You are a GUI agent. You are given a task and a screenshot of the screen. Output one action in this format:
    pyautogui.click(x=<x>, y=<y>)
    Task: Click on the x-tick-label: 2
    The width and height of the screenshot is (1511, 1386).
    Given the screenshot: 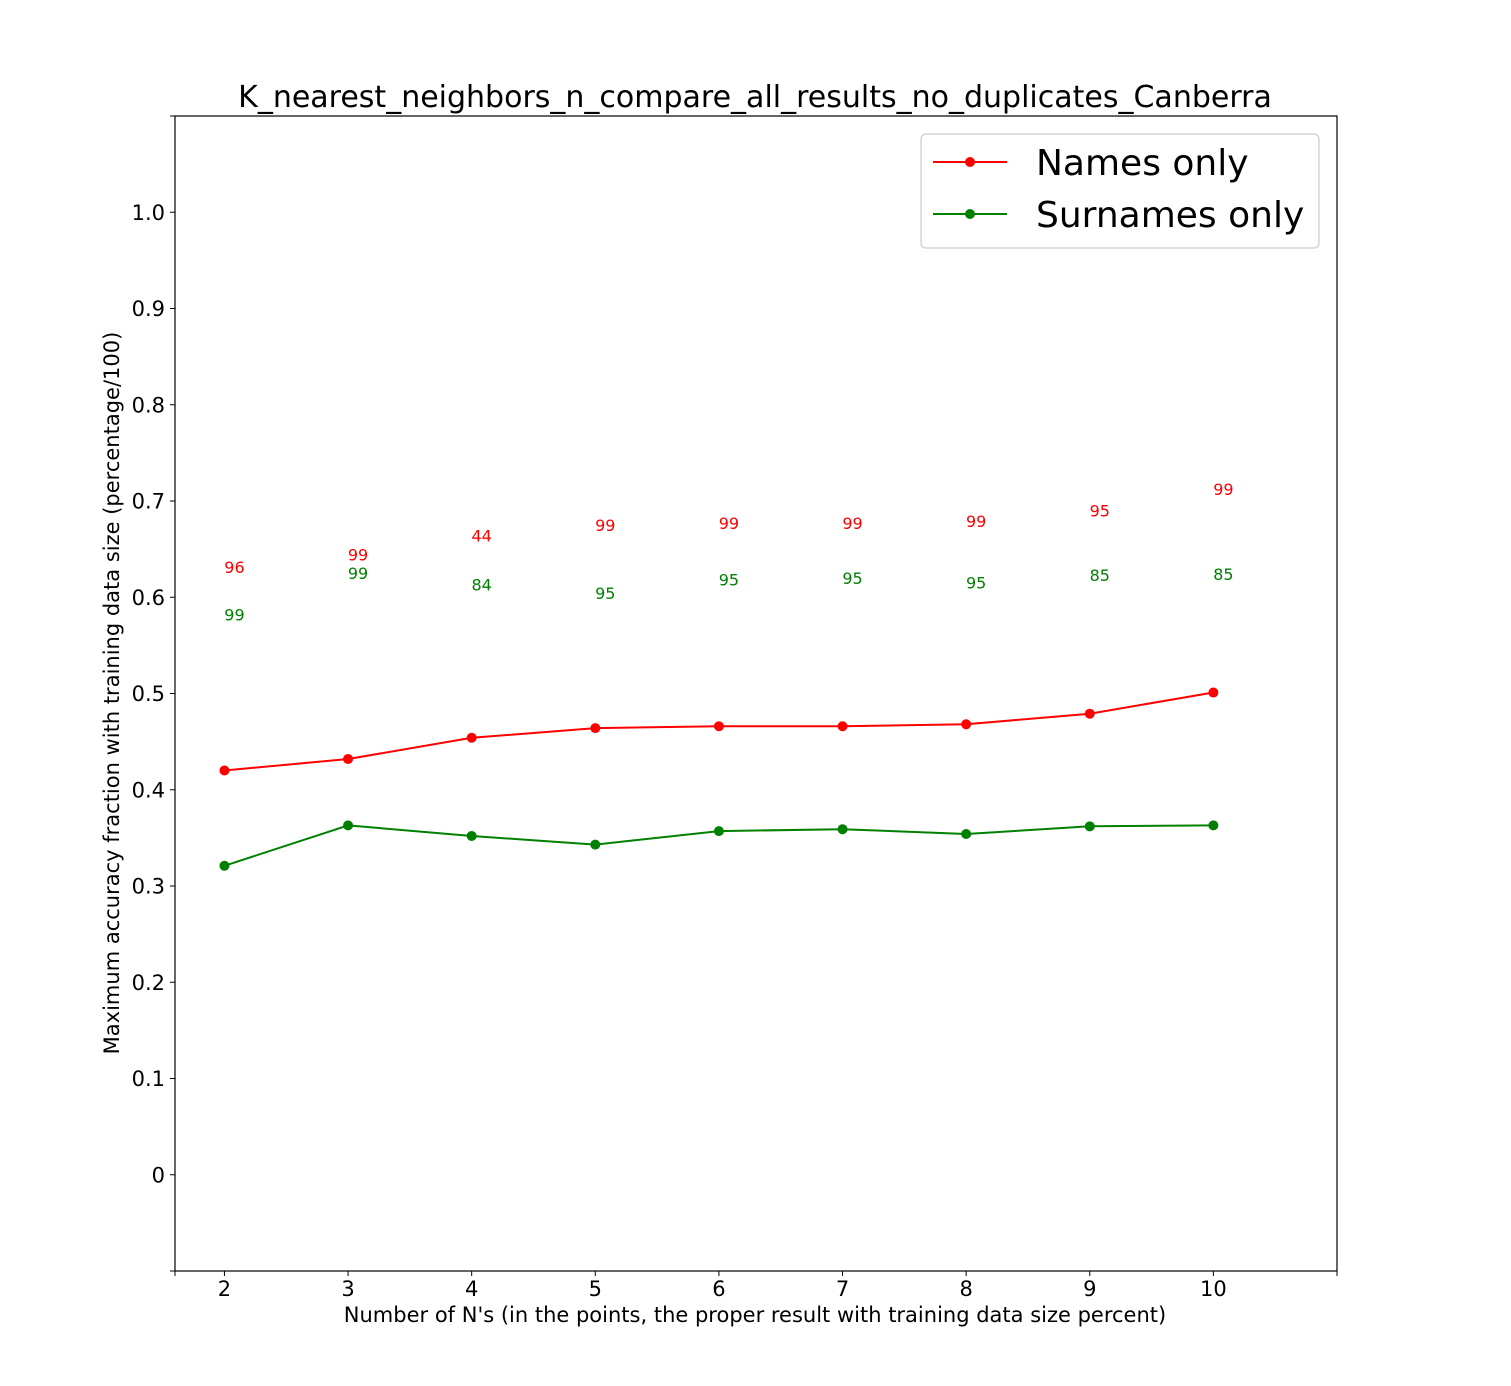 What is the action you would take?
    pyautogui.click(x=224, y=1289)
    